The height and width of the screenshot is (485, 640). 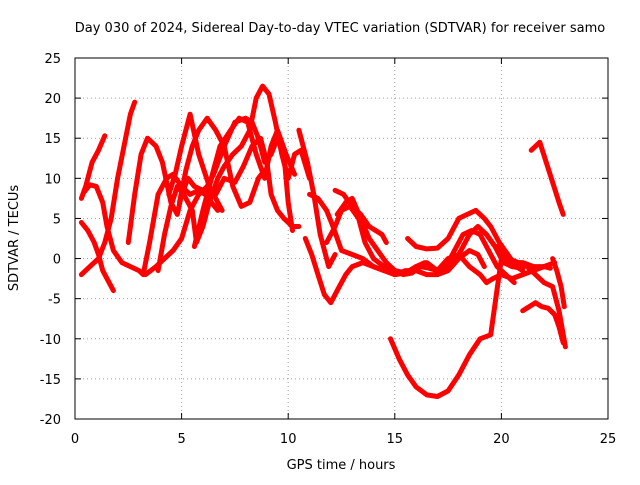 What do you see at coordinates (608, 439) in the screenshot?
I see `x-tick-label: 25` at bounding box center [608, 439].